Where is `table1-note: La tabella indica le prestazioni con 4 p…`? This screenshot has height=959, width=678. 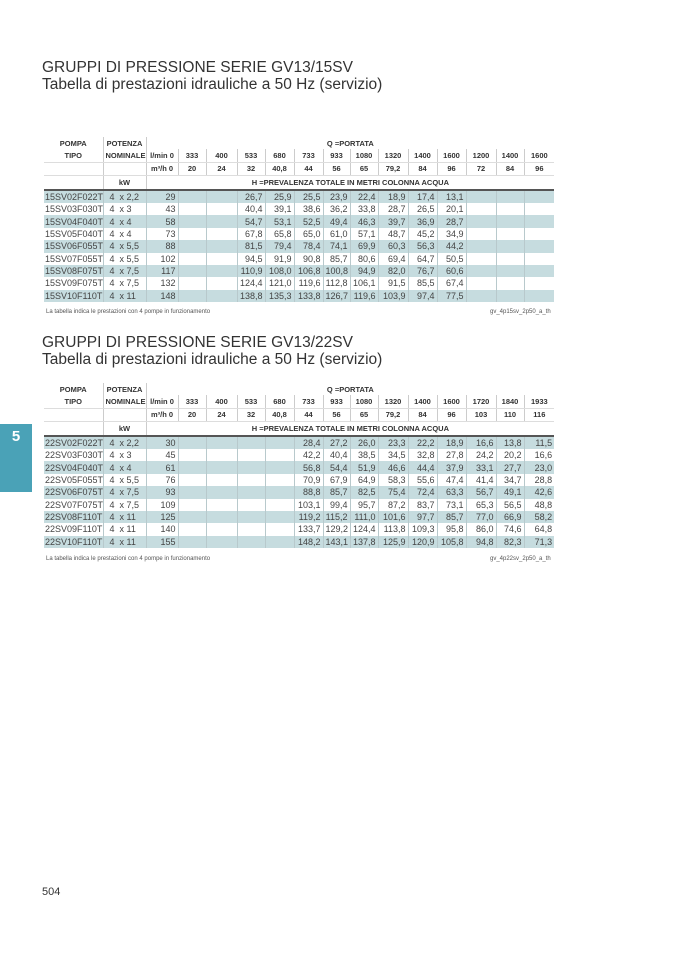 table1-note: La tabella indica le prestazioni con 4 p… is located at coordinates (128, 312).